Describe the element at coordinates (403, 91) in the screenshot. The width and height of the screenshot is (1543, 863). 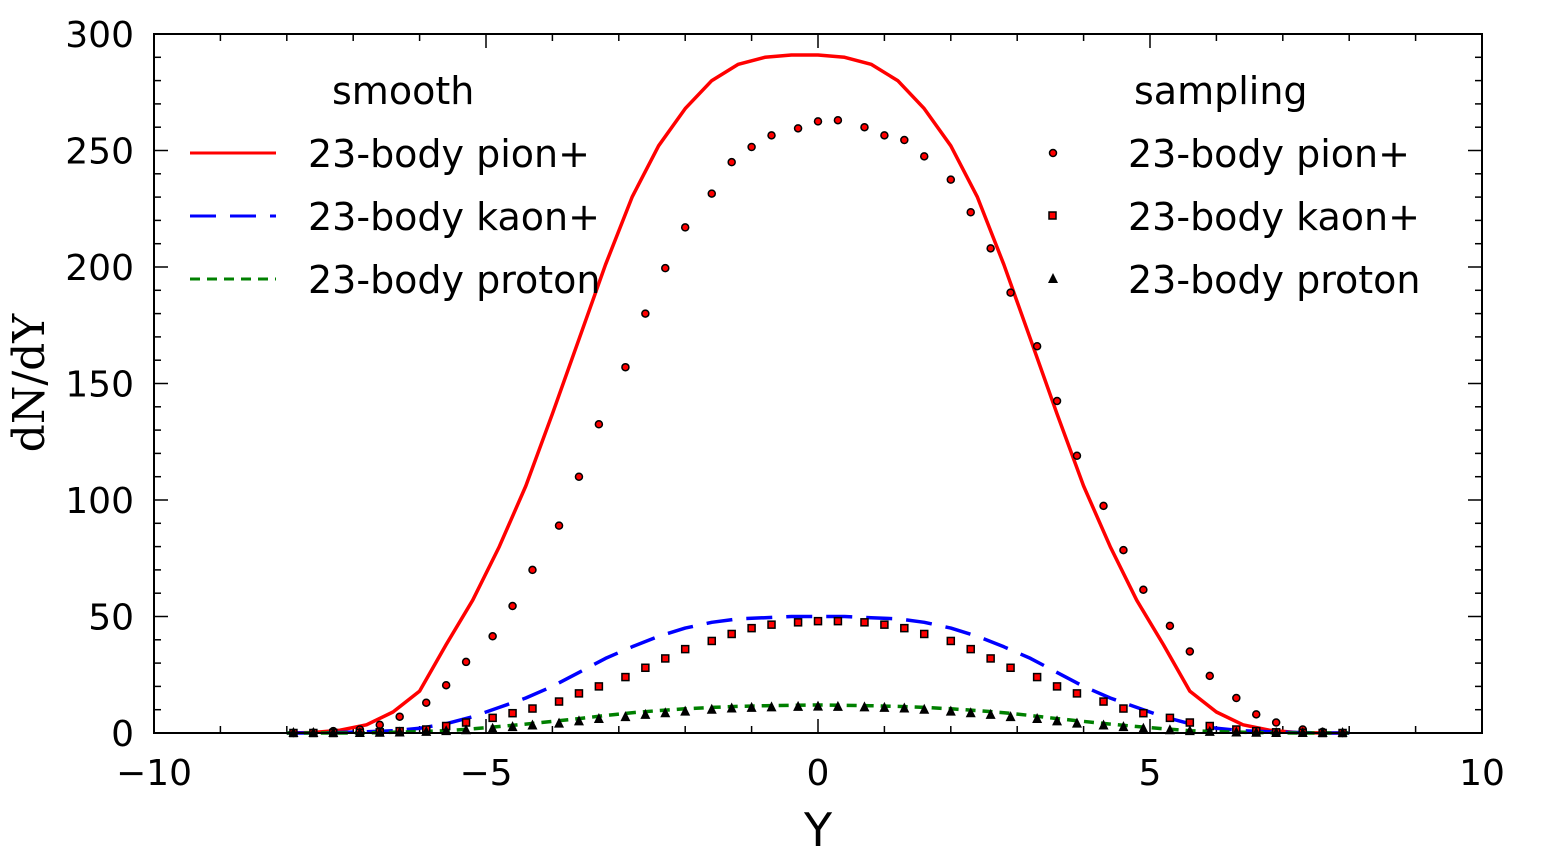
I see `legend-title-smooth: smooth` at that location.